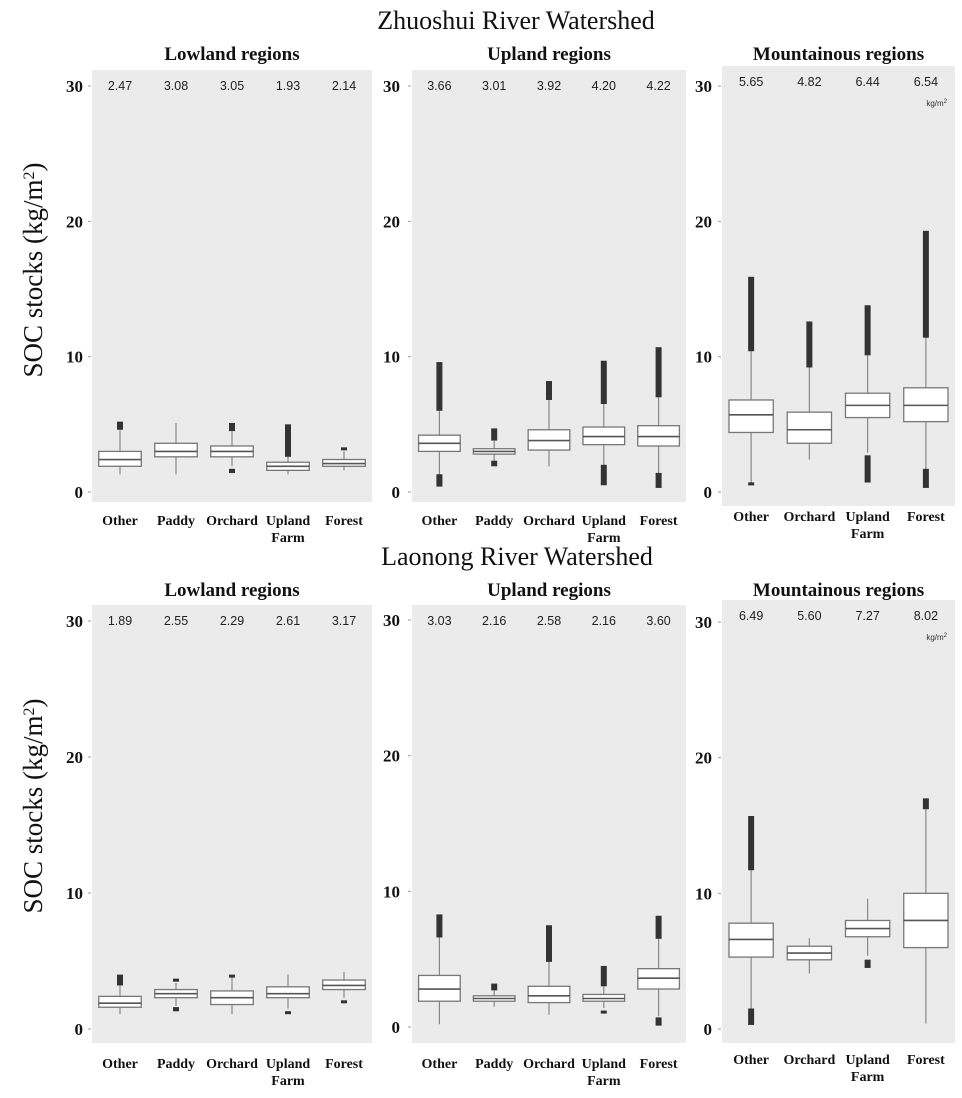  What do you see at coordinates (176, 86) in the screenshot?
I see `mean-label: 3.08` at bounding box center [176, 86].